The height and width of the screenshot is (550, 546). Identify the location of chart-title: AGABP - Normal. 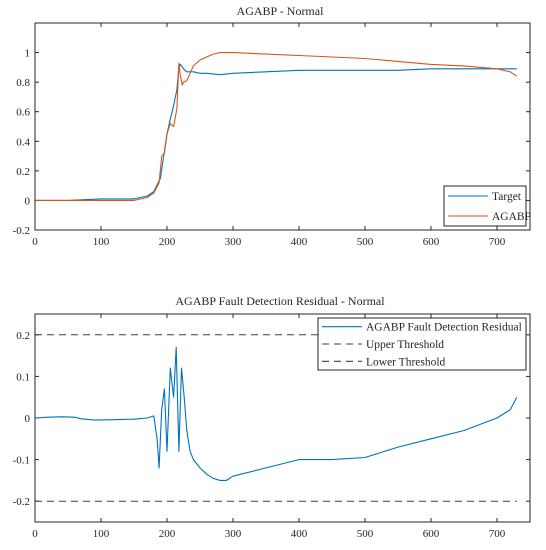
(281, 11).